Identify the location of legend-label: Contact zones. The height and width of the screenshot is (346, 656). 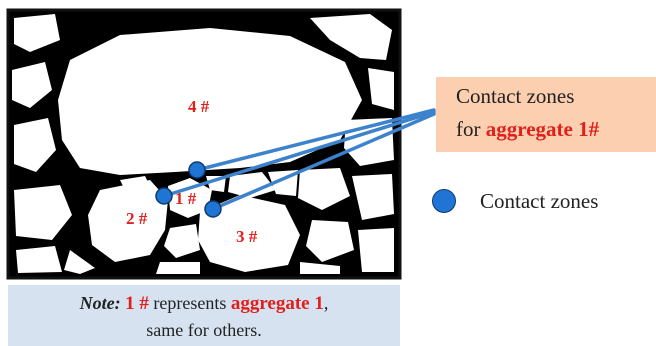
(539, 200).